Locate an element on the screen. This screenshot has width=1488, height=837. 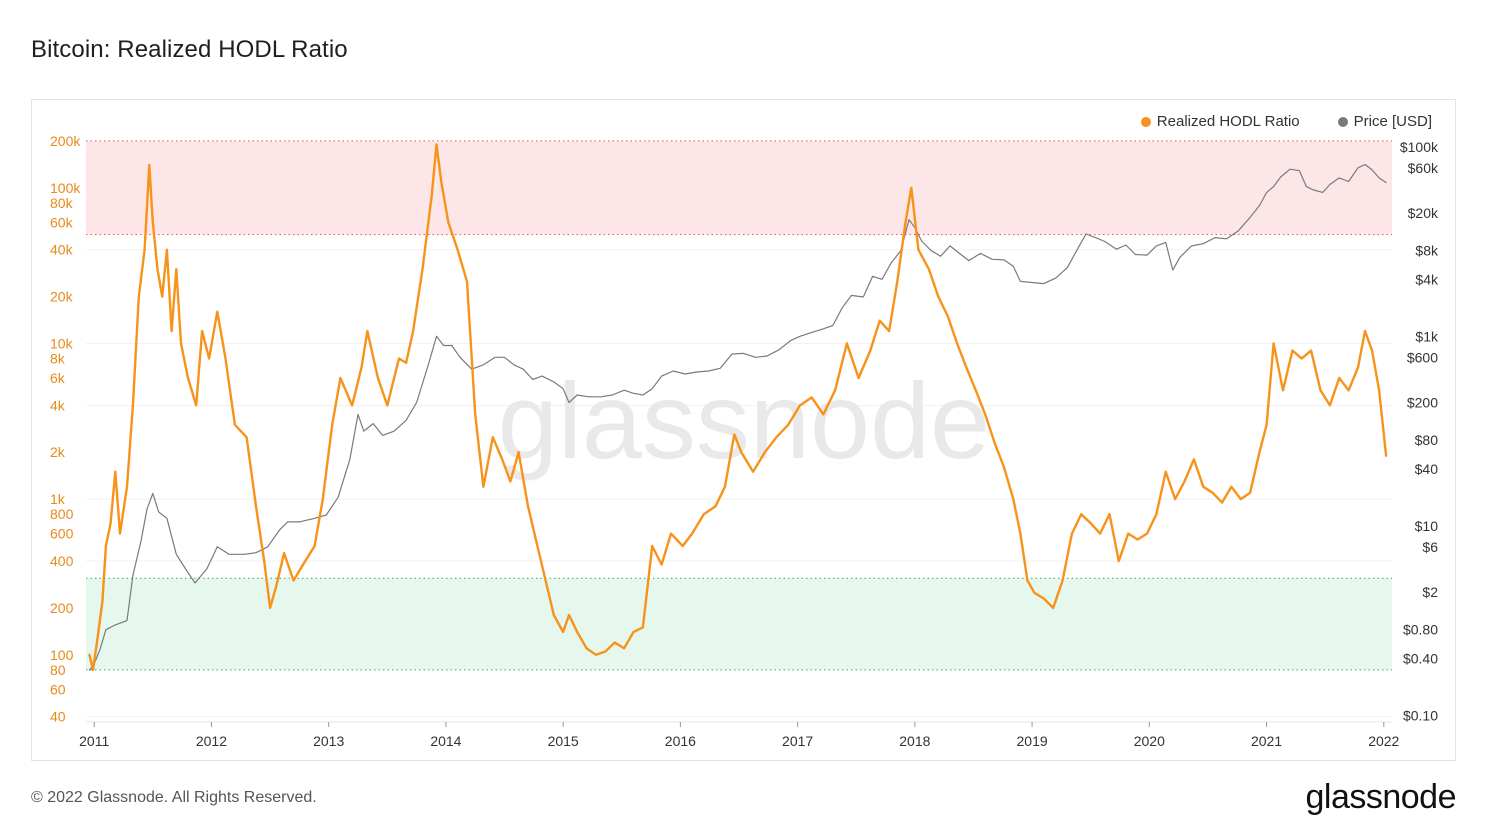
left-axis-tick-label: 80k is located at coordinates (62, 203).